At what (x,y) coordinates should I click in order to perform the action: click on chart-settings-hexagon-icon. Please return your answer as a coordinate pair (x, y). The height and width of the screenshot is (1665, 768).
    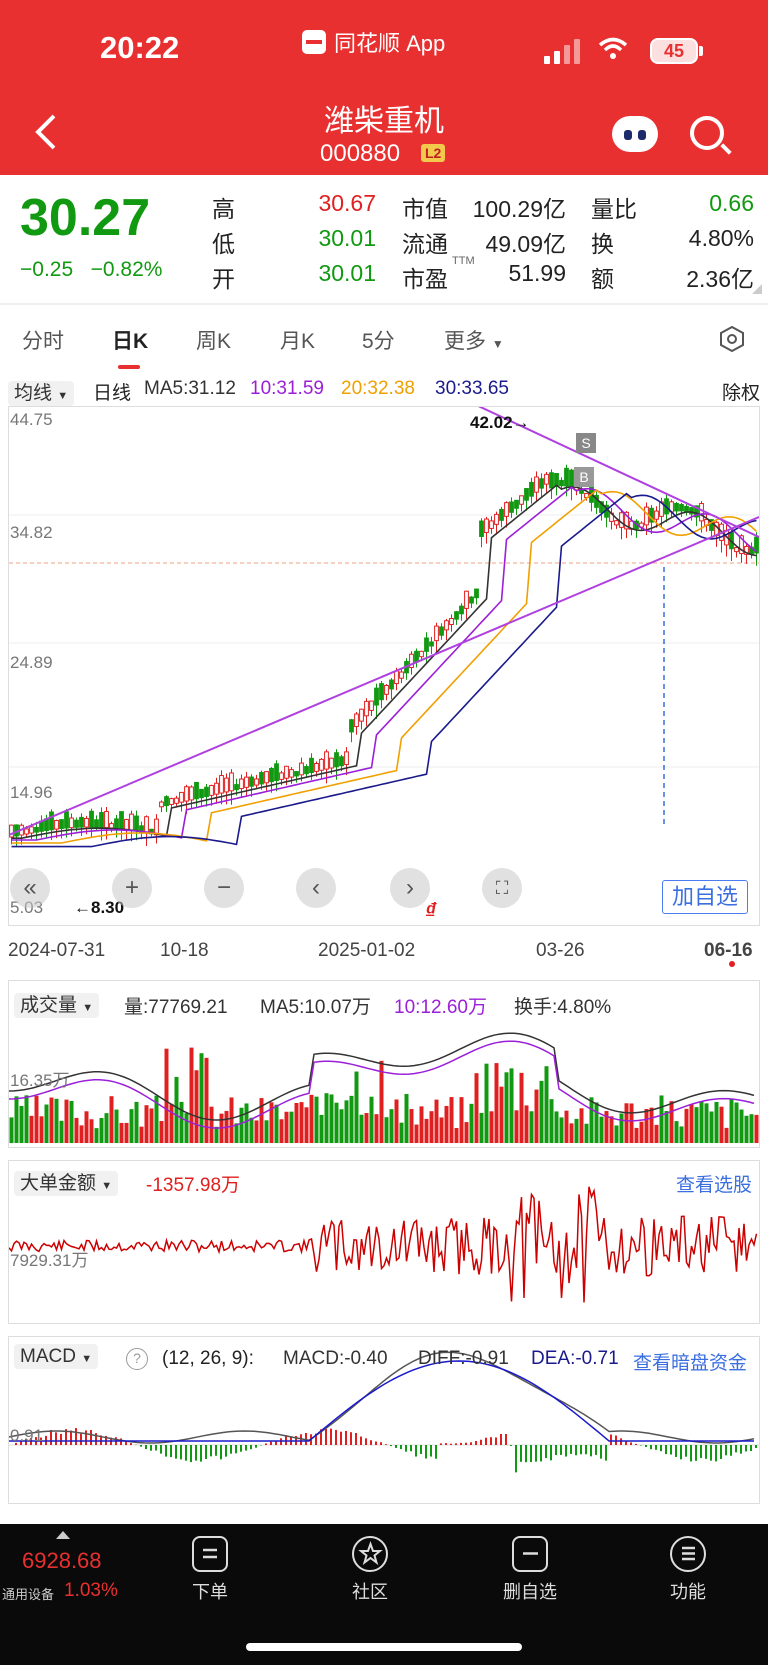
    Looking at the image, I should click on (732, 339).